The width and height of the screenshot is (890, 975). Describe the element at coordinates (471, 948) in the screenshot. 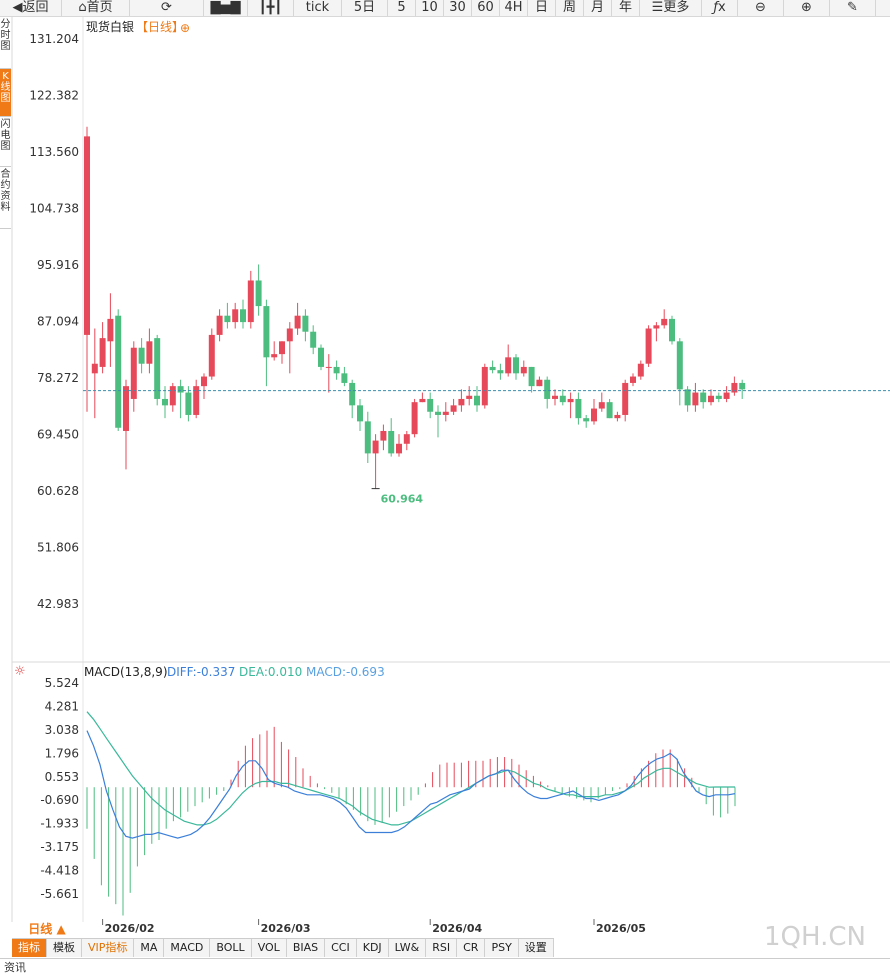

I see `tab-cr: CR` at that location.